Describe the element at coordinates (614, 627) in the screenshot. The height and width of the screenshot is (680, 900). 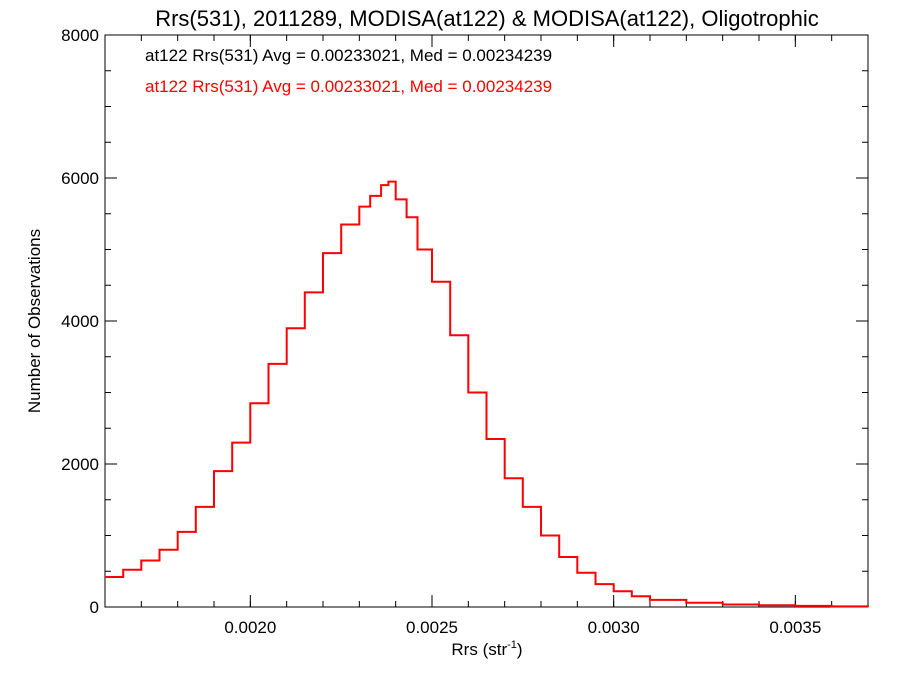
I see `x-tick-label: 0.0030` at that location.